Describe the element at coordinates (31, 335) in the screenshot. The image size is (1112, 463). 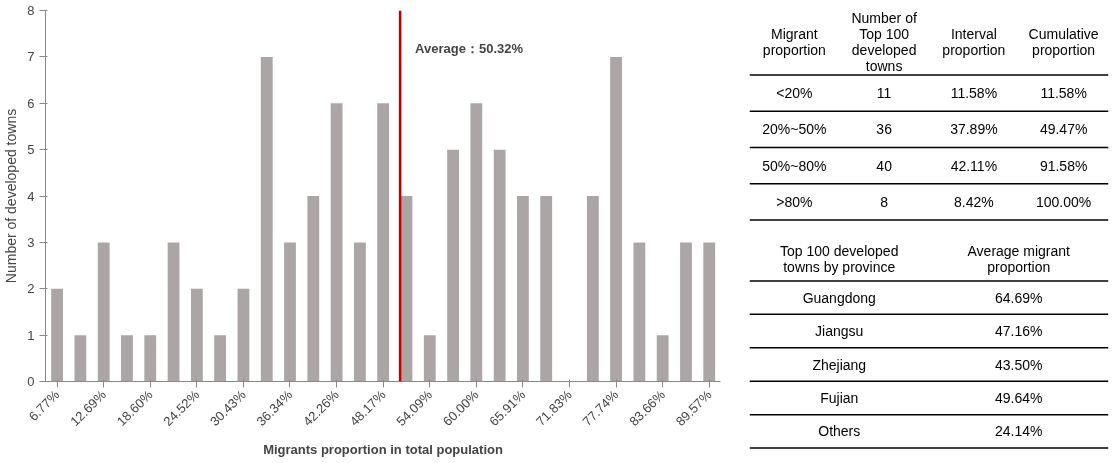
I see `y-tick-label: 1` at that location.